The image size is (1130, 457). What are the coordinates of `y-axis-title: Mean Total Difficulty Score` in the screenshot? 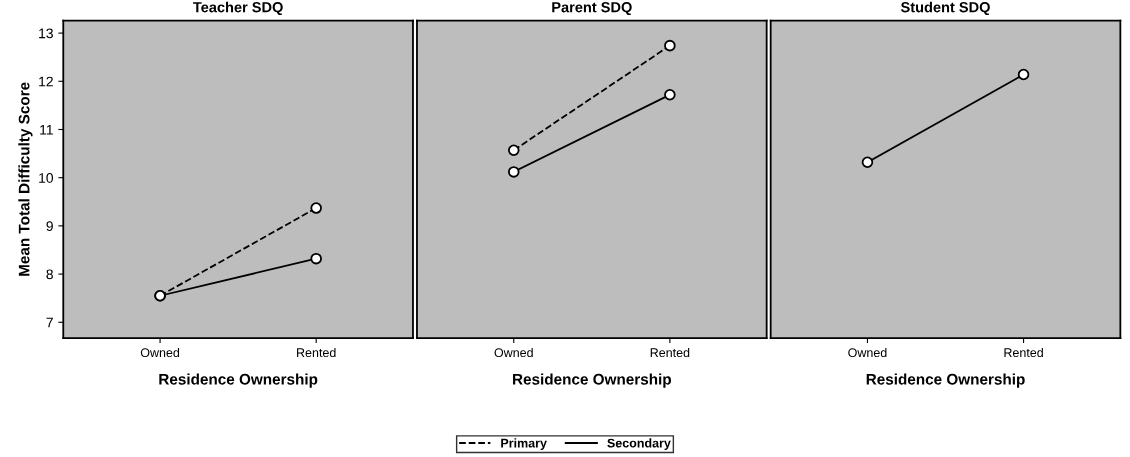 It's located at (25, 179).